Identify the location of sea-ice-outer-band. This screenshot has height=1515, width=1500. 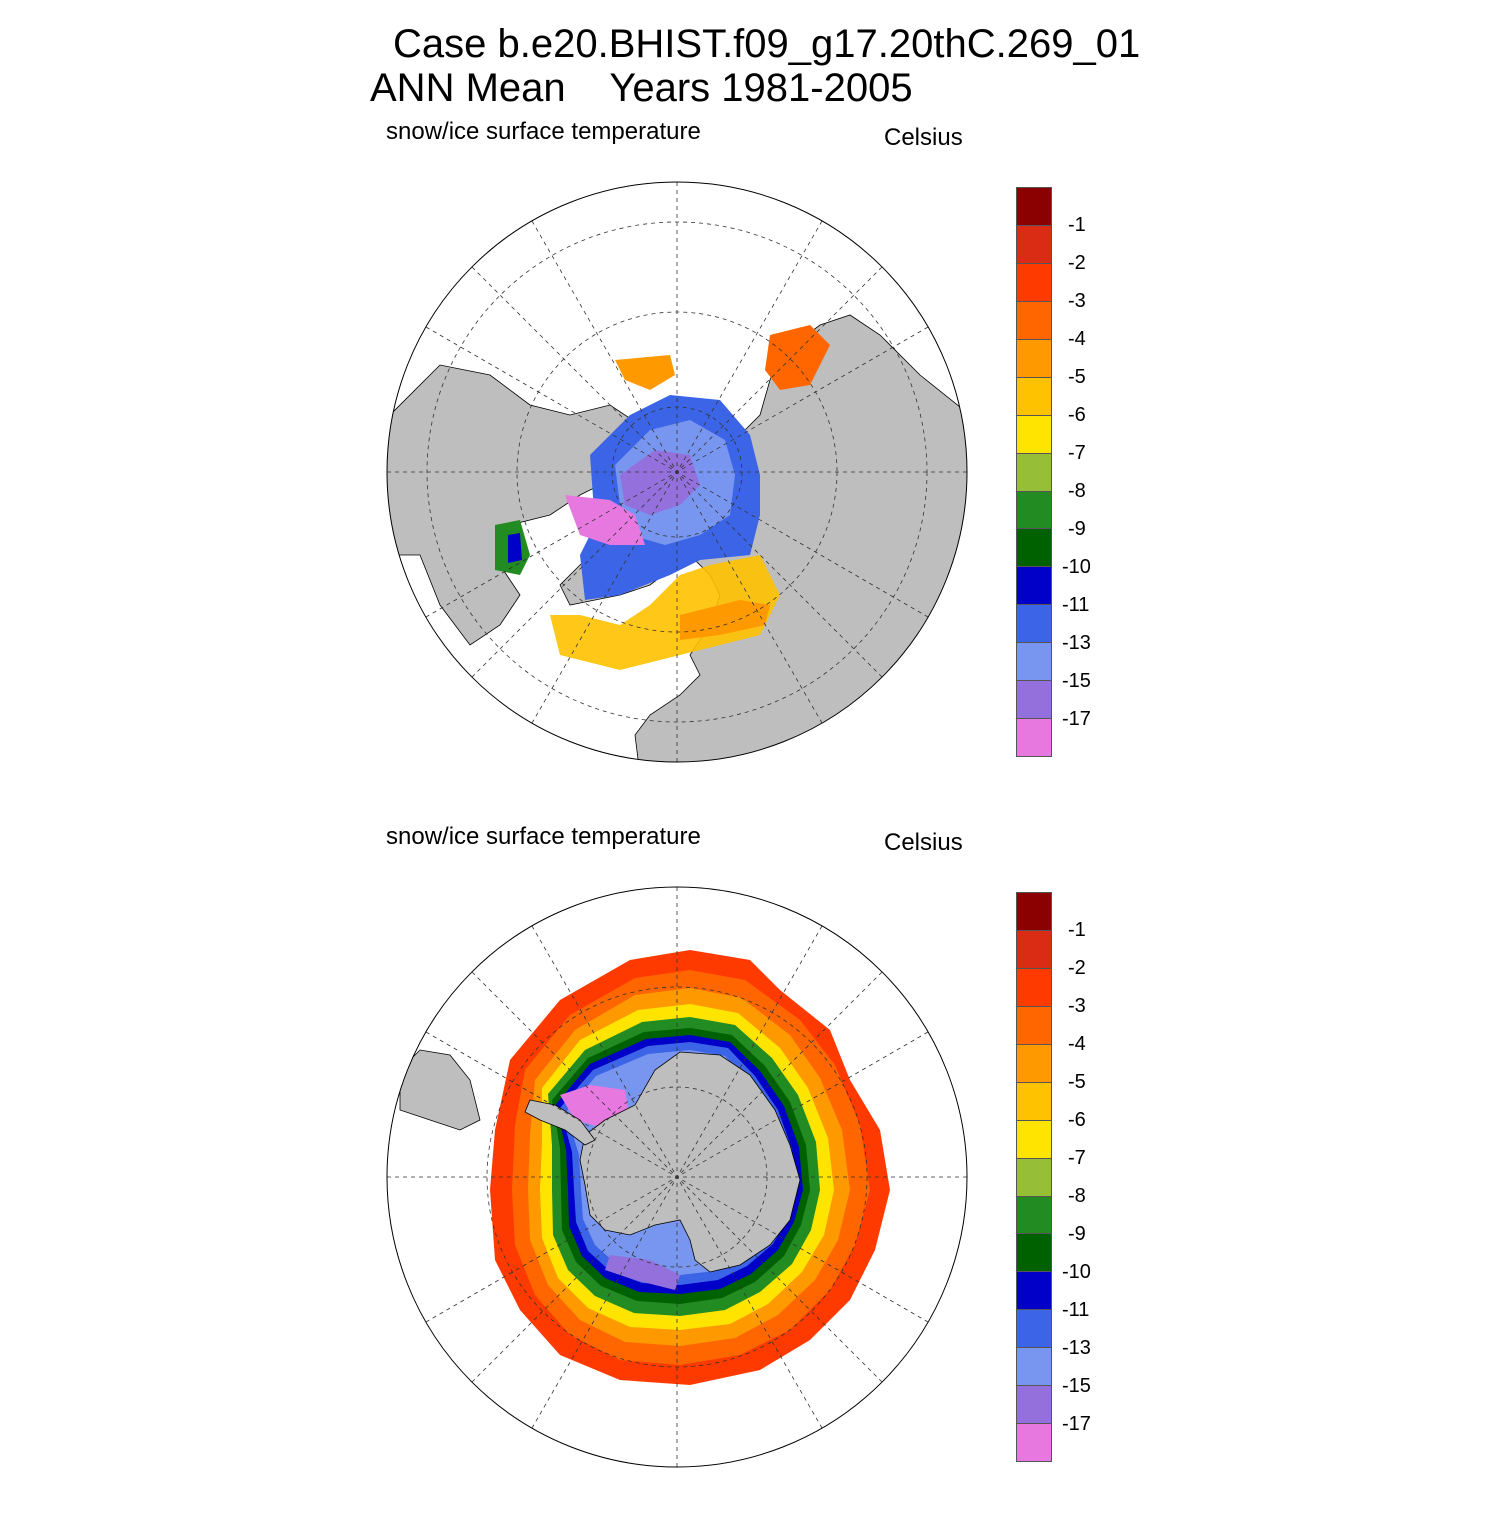
(665, 612).